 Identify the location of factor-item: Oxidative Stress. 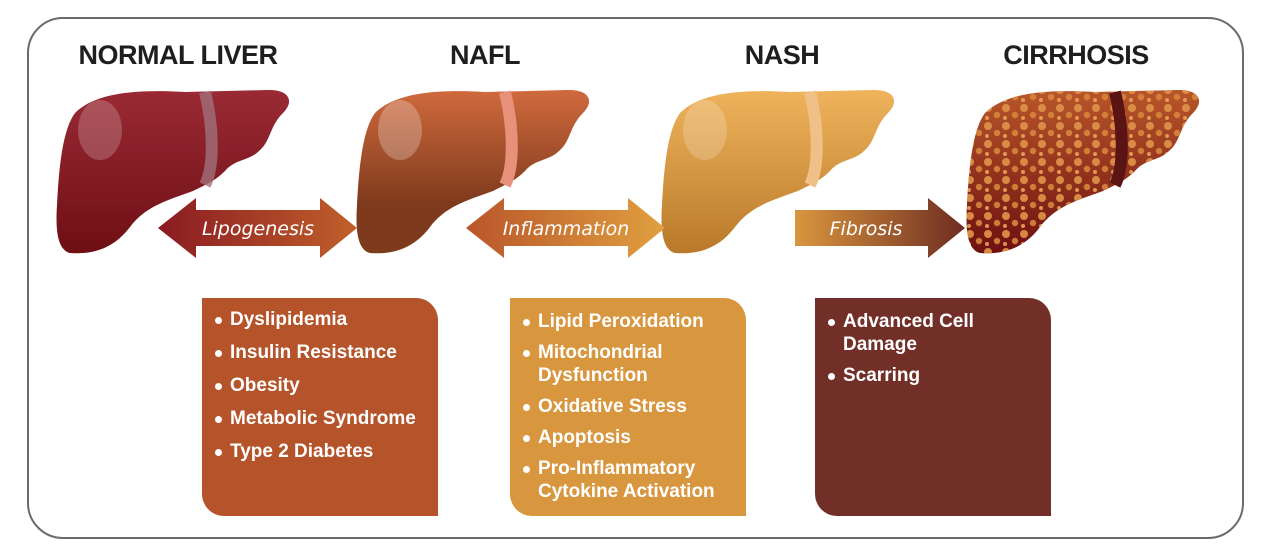
(629, 406).